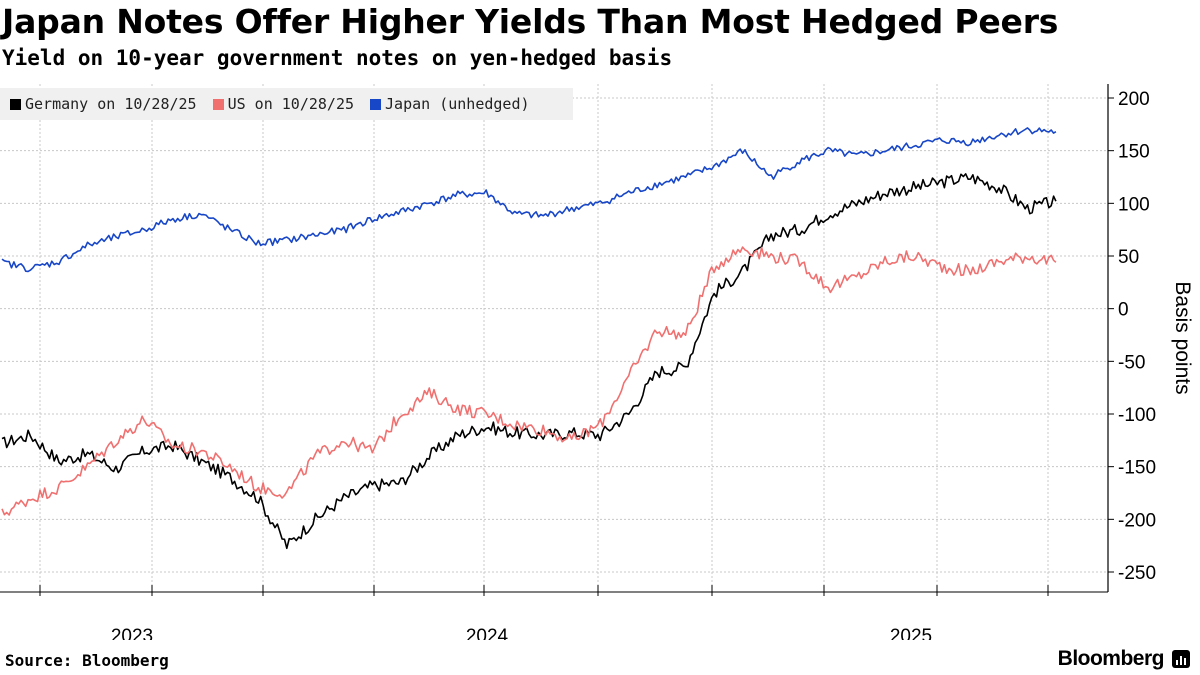 This screenshot has height=675, width=1200. Describe the element at coordinates (15, 104) in the screenshot. I see `legend-swatch-germany` at that location.